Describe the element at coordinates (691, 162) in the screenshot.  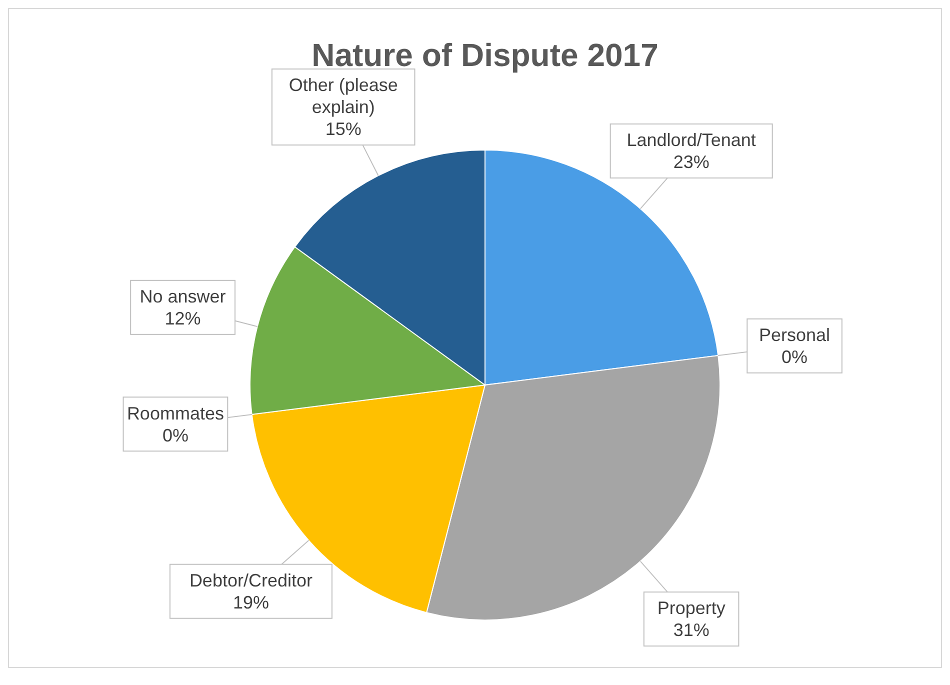
I see `data-label: 23%` at that location.